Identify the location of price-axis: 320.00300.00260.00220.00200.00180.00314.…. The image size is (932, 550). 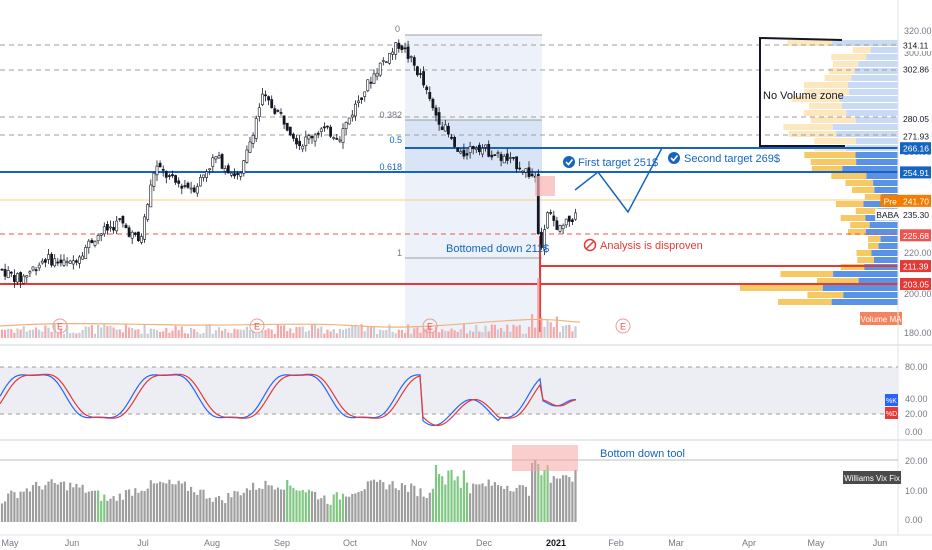
(903, 182).